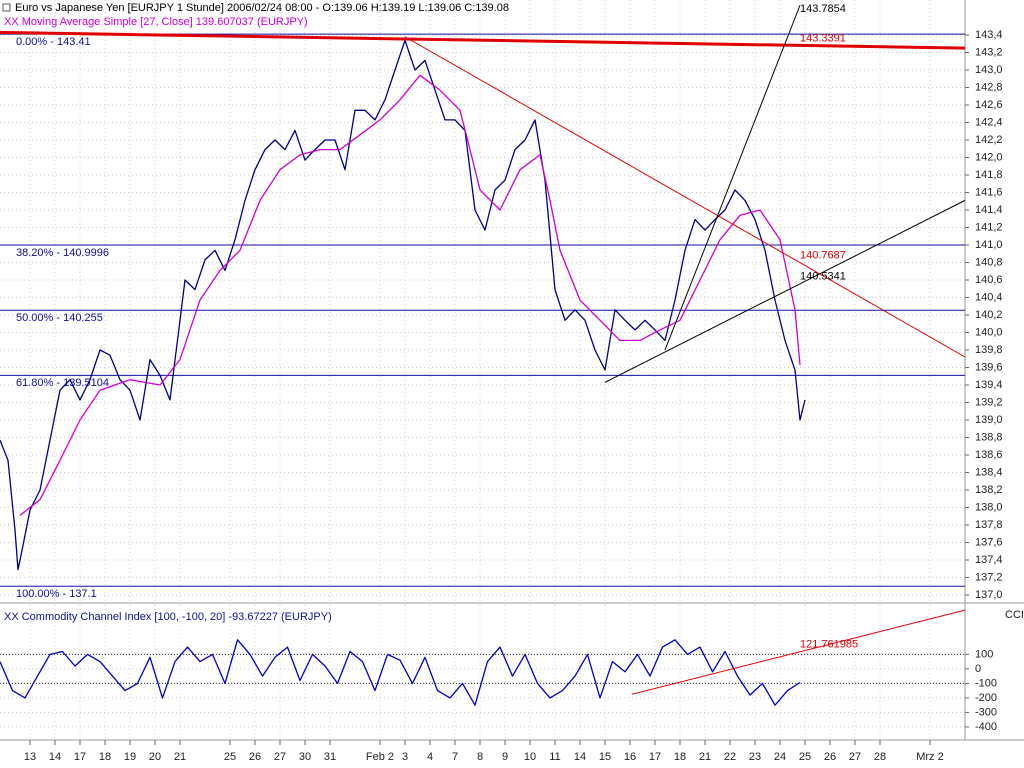  What do you see at coordinates (930, 757) in the screenshot?
I see `x-tick-label: Mrz 2` at bounding box center [930, 757].